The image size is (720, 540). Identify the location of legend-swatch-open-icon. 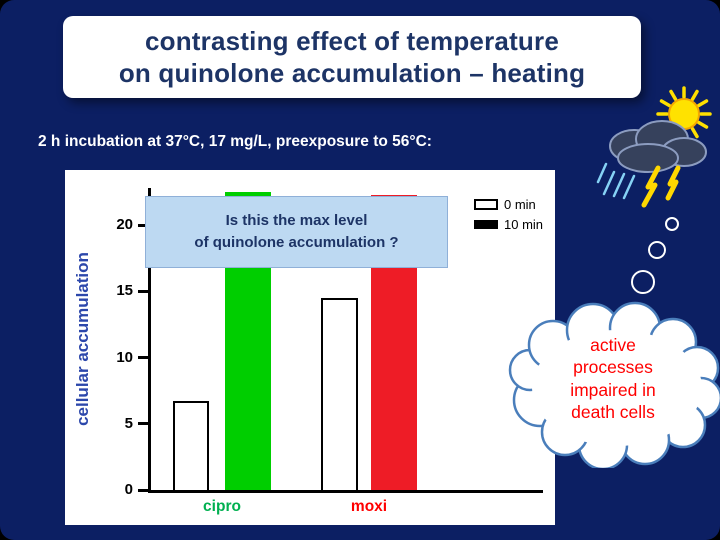
(486, 204).